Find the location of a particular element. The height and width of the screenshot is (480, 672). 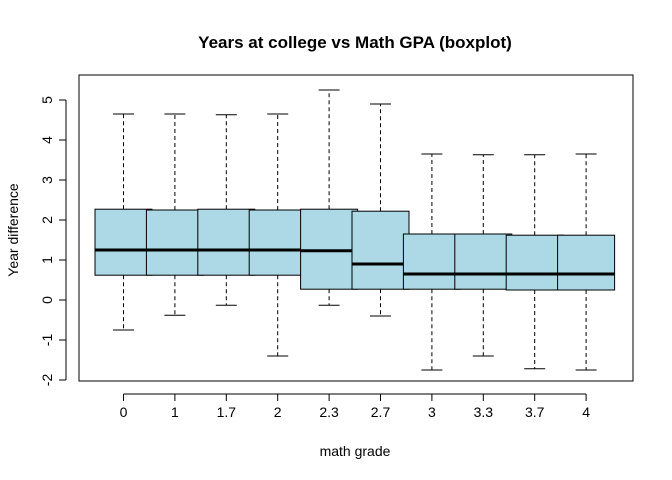

box-group-1.7 is located at coordinates (226, 210).